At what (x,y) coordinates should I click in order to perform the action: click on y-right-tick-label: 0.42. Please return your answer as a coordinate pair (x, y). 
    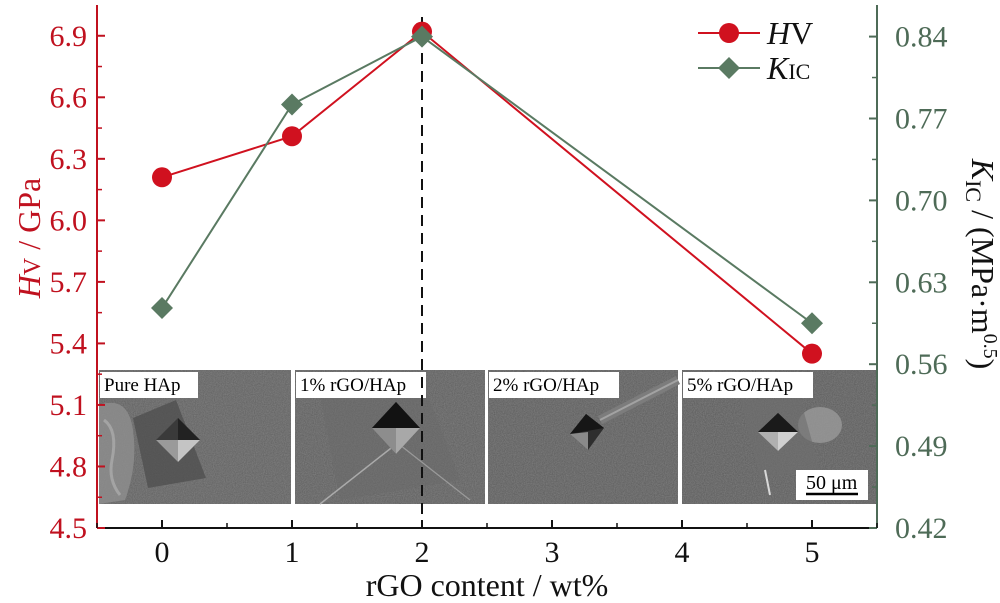
    Looking at the image, I should click on (921, 528).